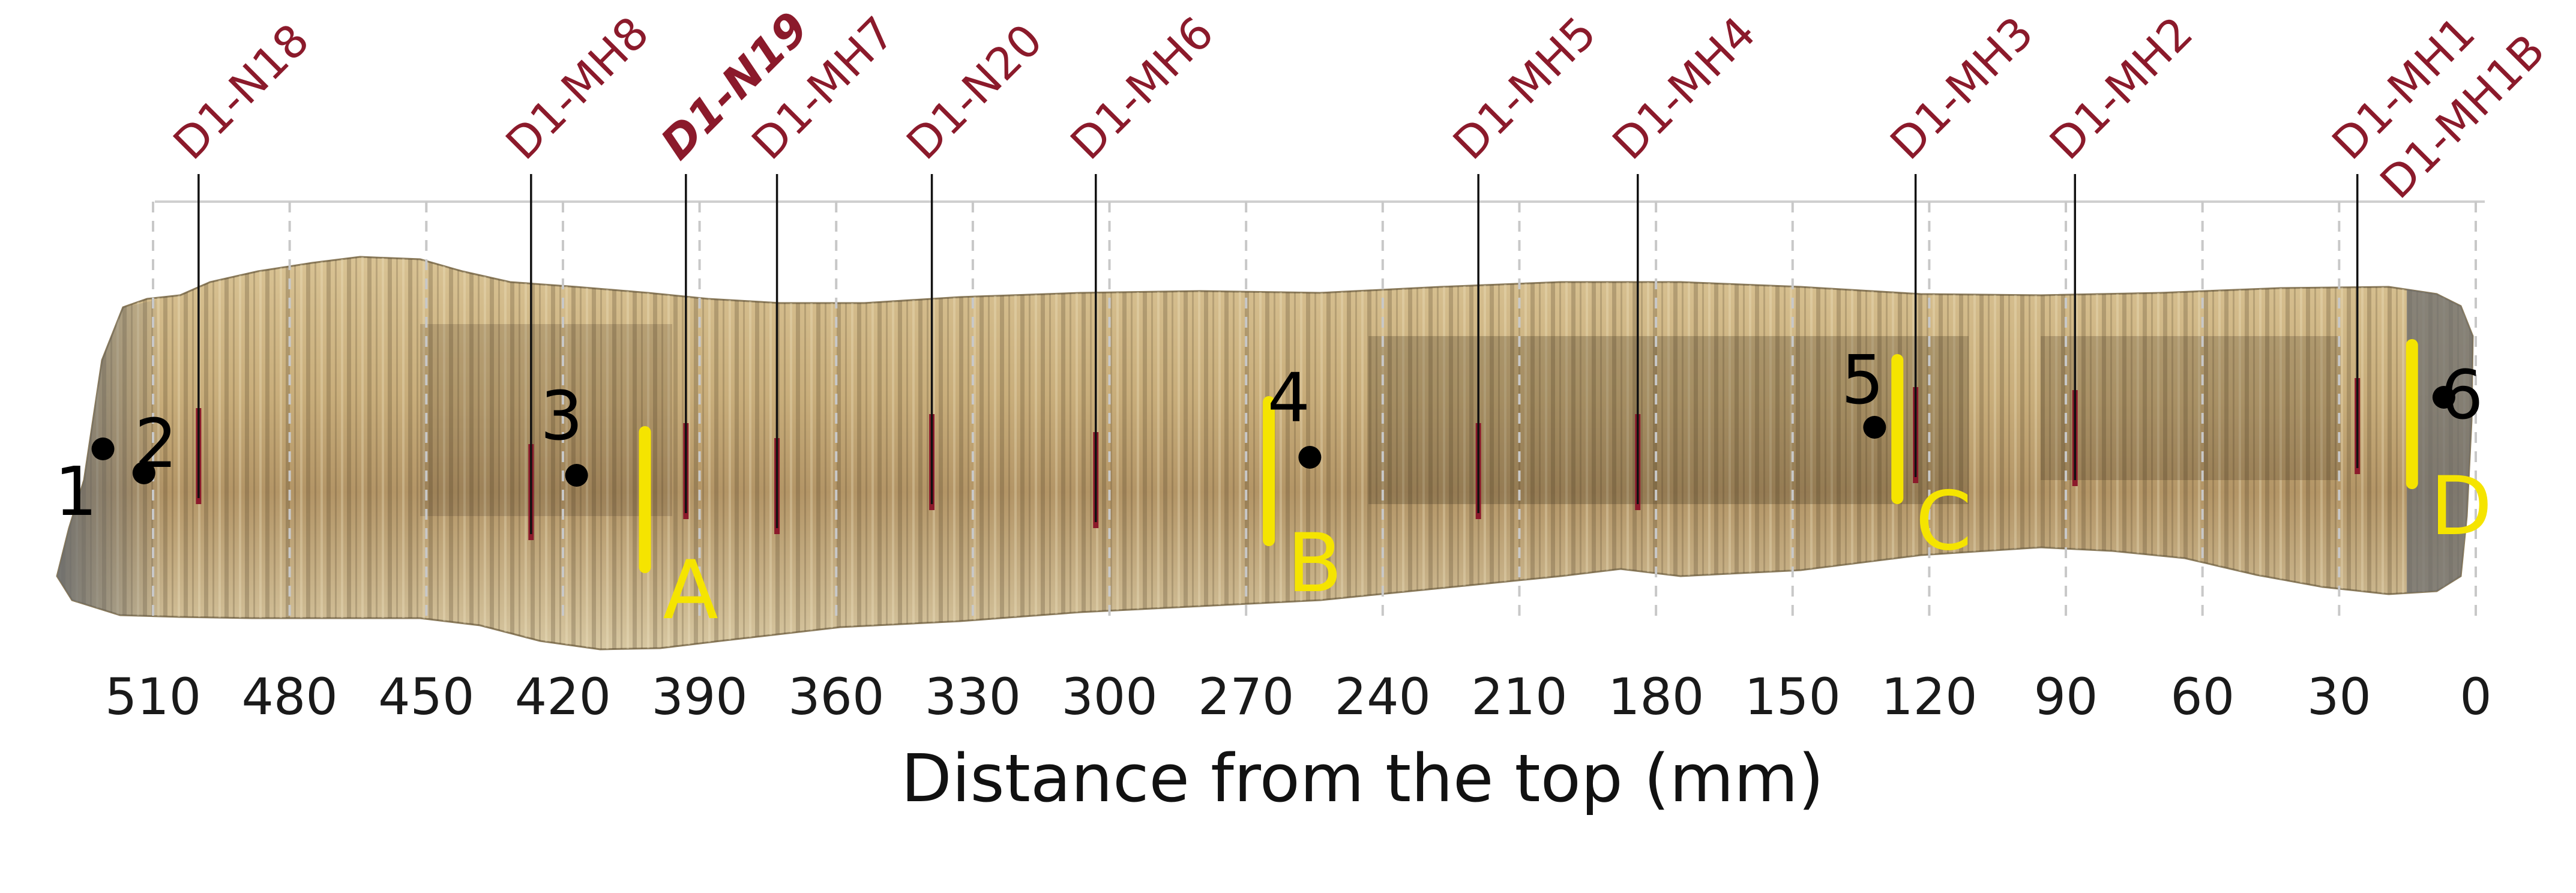 The height and width of the screenshot is (893, 2576). What do you see at coordinates (975, 92) in the screenshot?
I see `sample-label: D1-N20` at bounding box center [975, 92].